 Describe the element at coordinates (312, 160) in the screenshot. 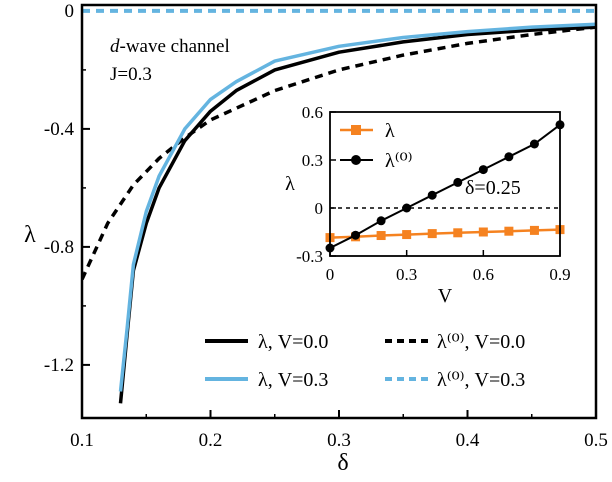

I see `inset-y-tick-label-0-3: 0.3` at that location.